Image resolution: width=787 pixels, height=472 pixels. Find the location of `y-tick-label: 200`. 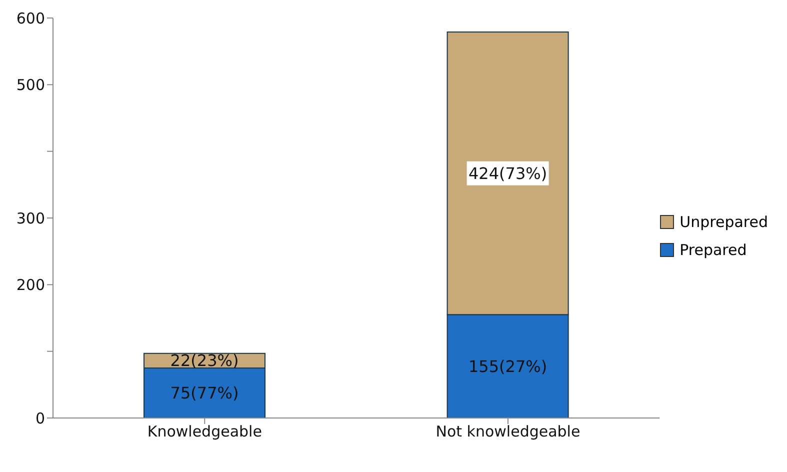

y-tick-label: 200 is located at coordinates (30, 285).